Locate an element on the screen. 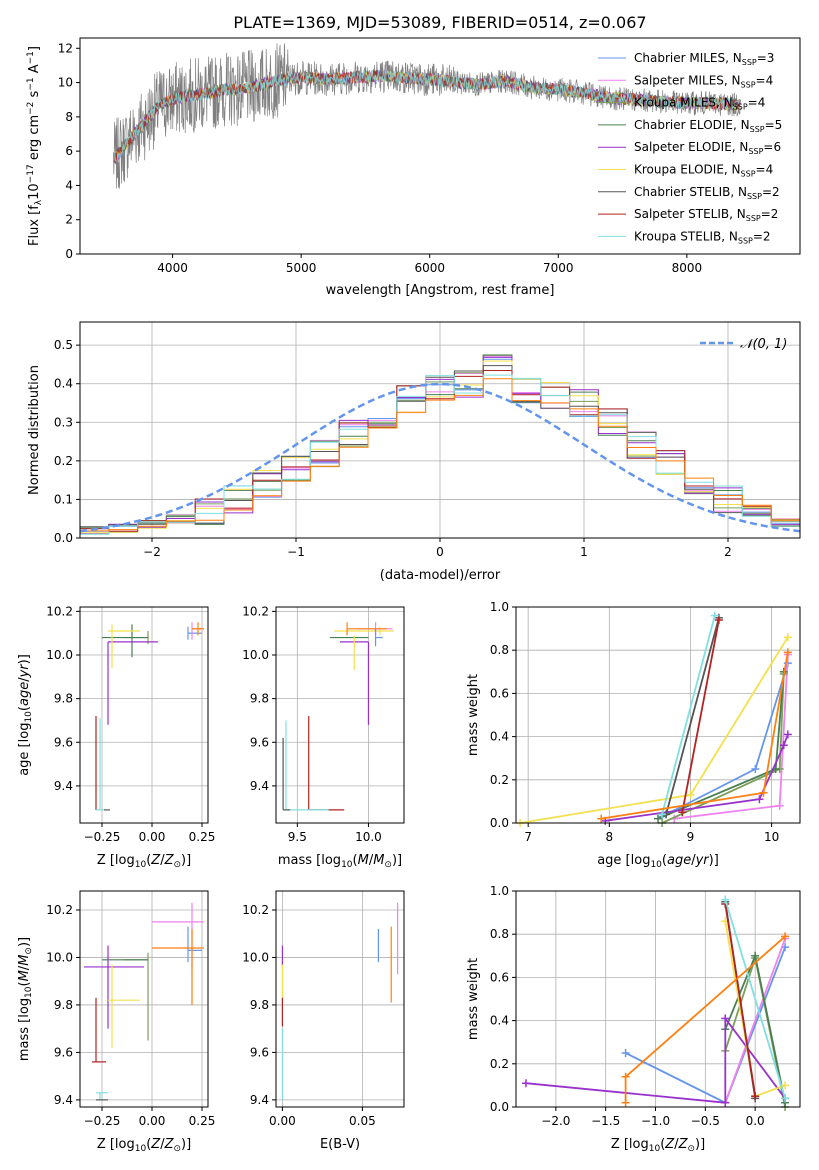 The width and height of the screenshot is (819, 1170). age-vs-mass-ytick-label-1: 9.6 is located at coordinates (259, 742).